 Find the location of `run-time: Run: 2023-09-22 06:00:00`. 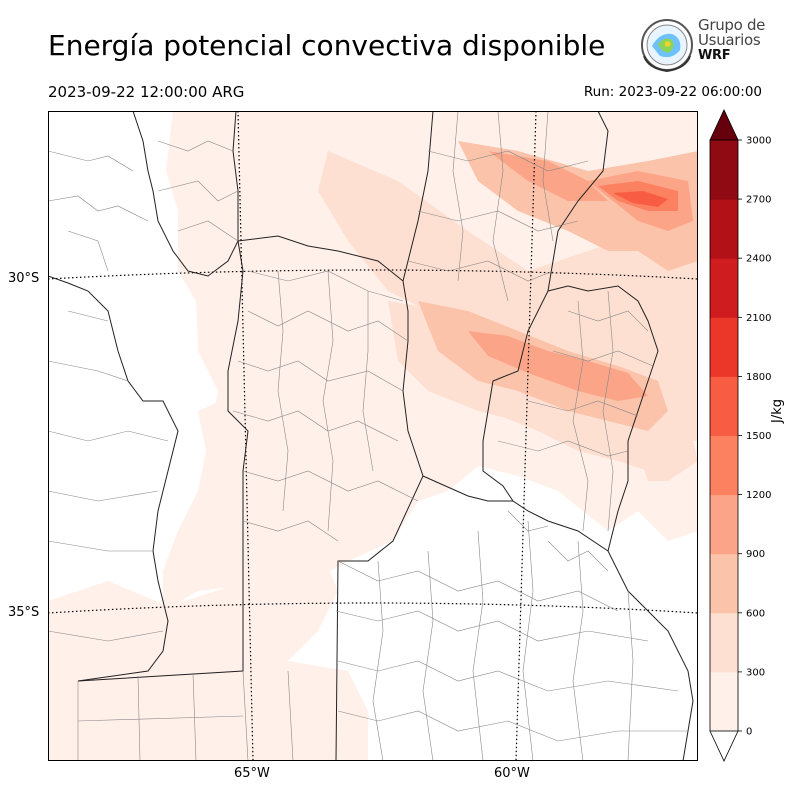

run-time: Run: 2023-09-22 06:00:00 is located at coordinates (672, 92).